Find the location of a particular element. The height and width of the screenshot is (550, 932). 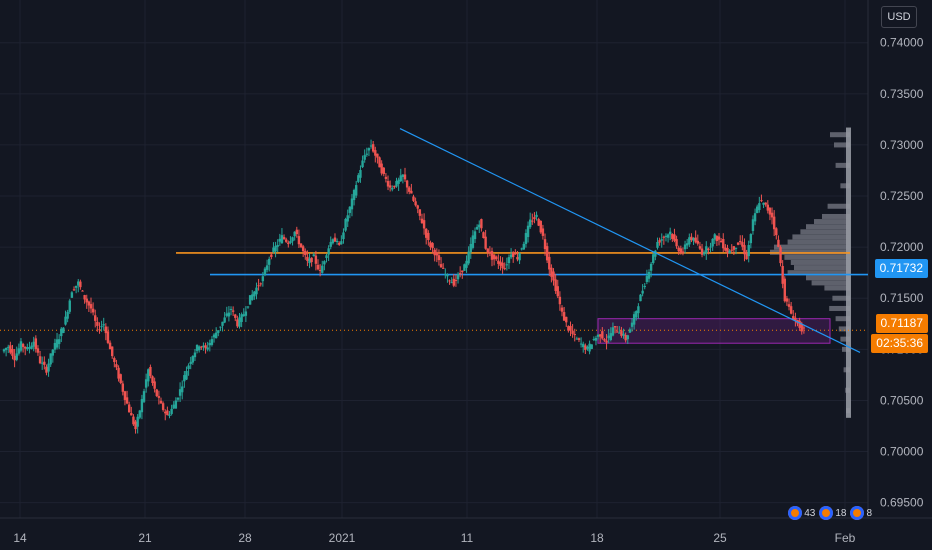

event-badges: 43 18 8 is located at coordinates (830, 513).